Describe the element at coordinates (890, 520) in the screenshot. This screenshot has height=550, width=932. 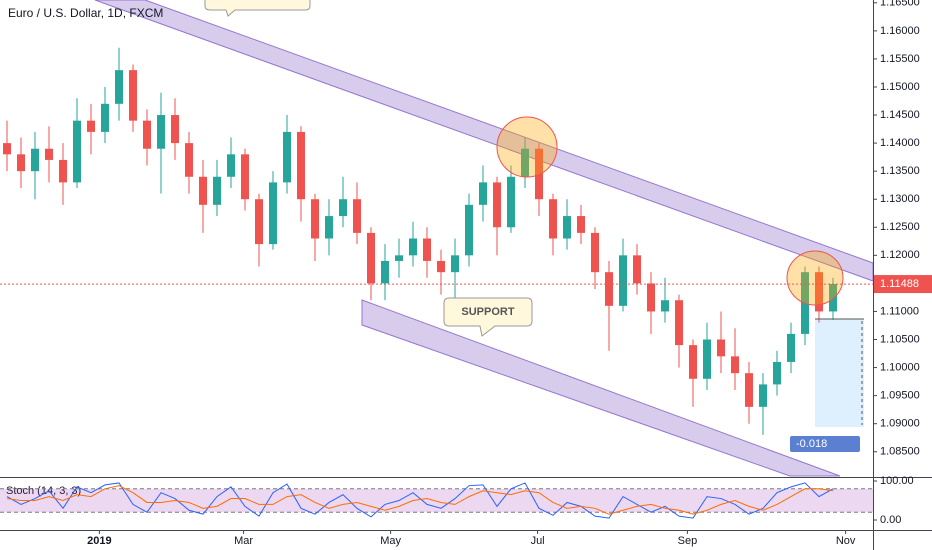
I see `y-tick-label: 0.00` at that location.